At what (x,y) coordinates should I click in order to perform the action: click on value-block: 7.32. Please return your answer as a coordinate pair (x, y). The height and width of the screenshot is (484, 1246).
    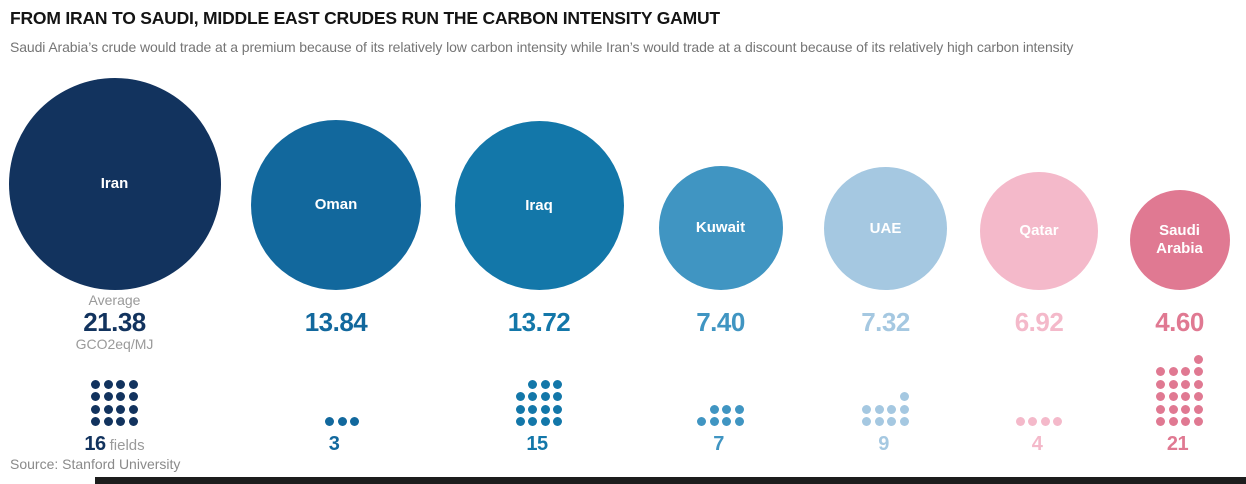
    Looking at the image, I should click on (885, 322).